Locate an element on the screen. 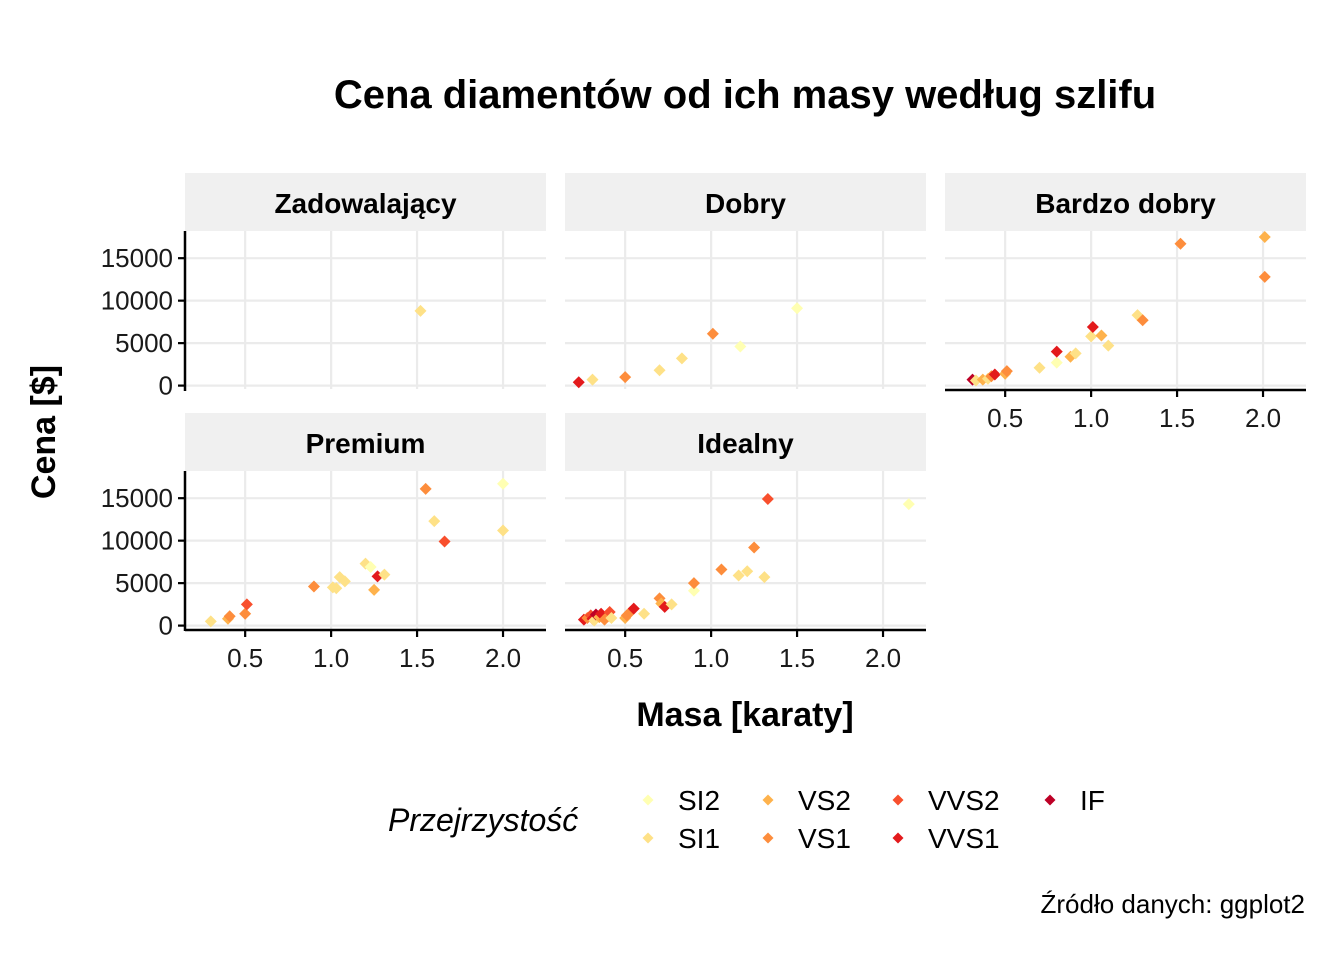 This screenshot has width=1344, height=960. facet-panel: Zadowalający 0 5000 10000 15000 is located at coordinates (323, 287).